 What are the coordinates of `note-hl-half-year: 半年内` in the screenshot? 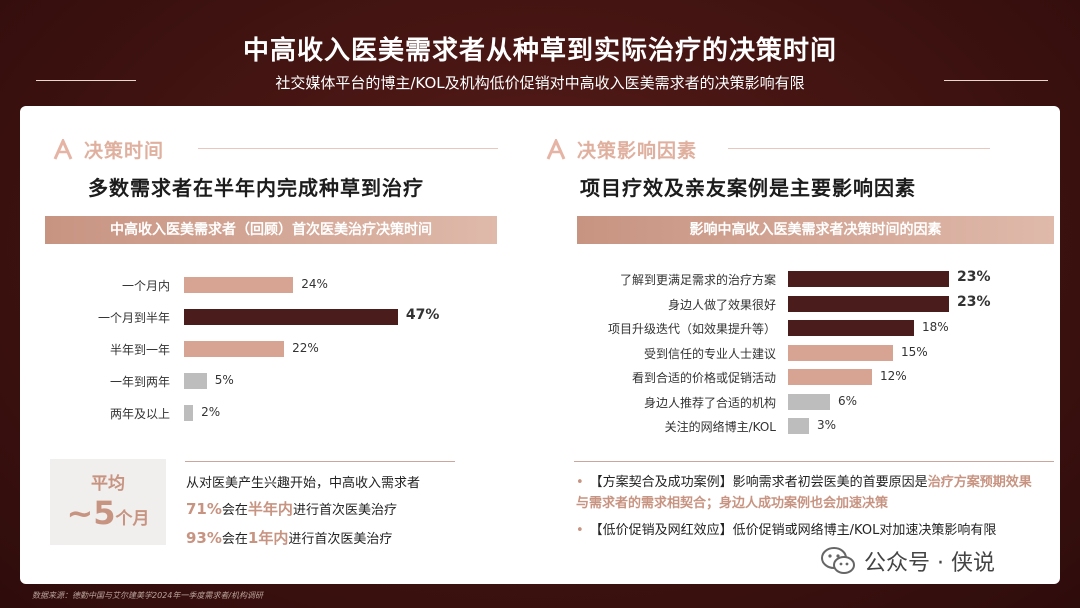 It's located at (270, 509).